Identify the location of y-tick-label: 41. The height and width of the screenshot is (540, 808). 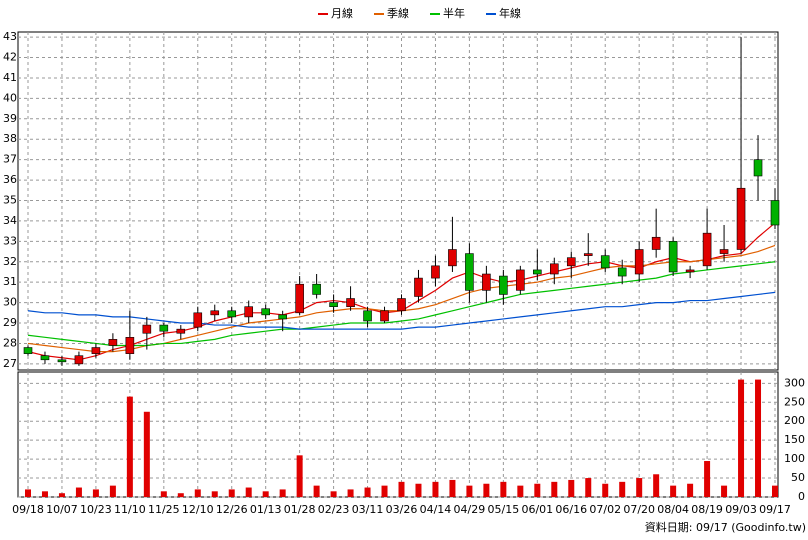
(10, 77).